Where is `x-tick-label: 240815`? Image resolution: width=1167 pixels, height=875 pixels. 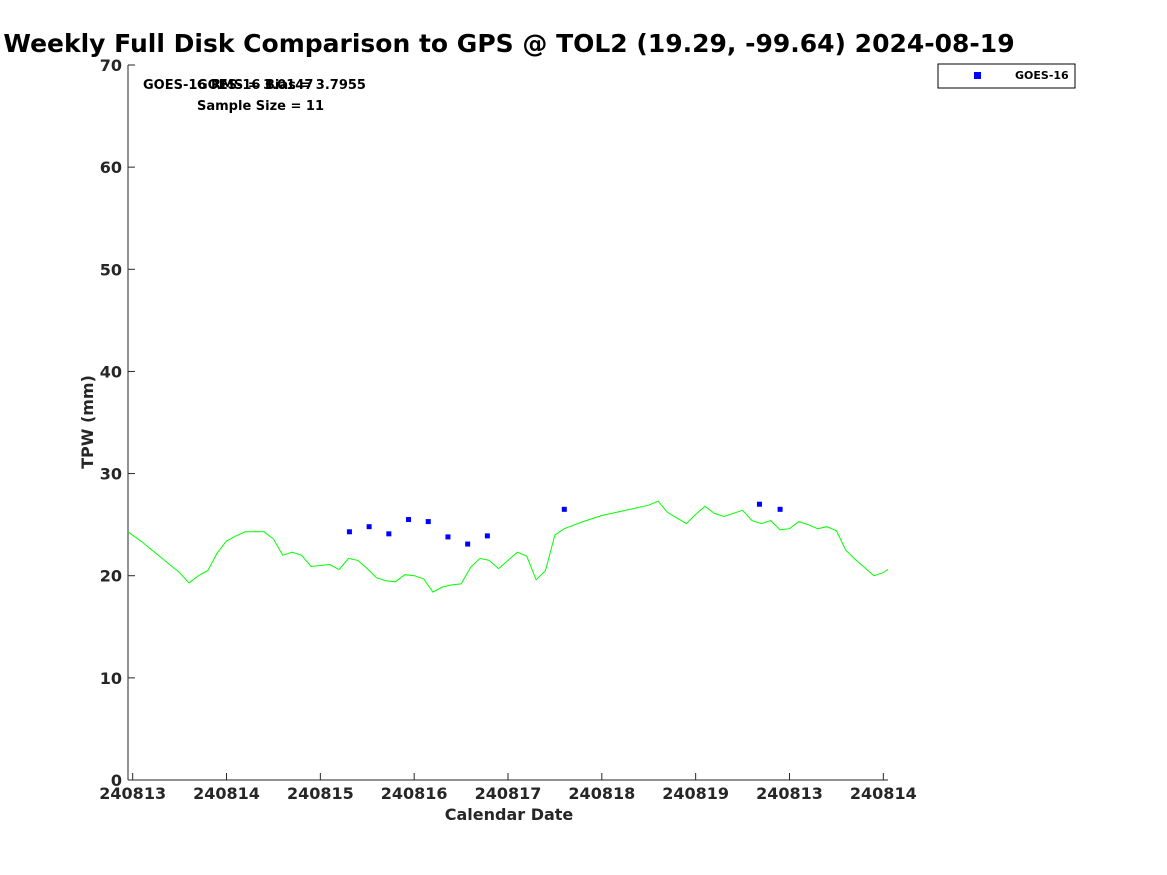 x-tick-label: 240815 is located at coordinates (320, 793).